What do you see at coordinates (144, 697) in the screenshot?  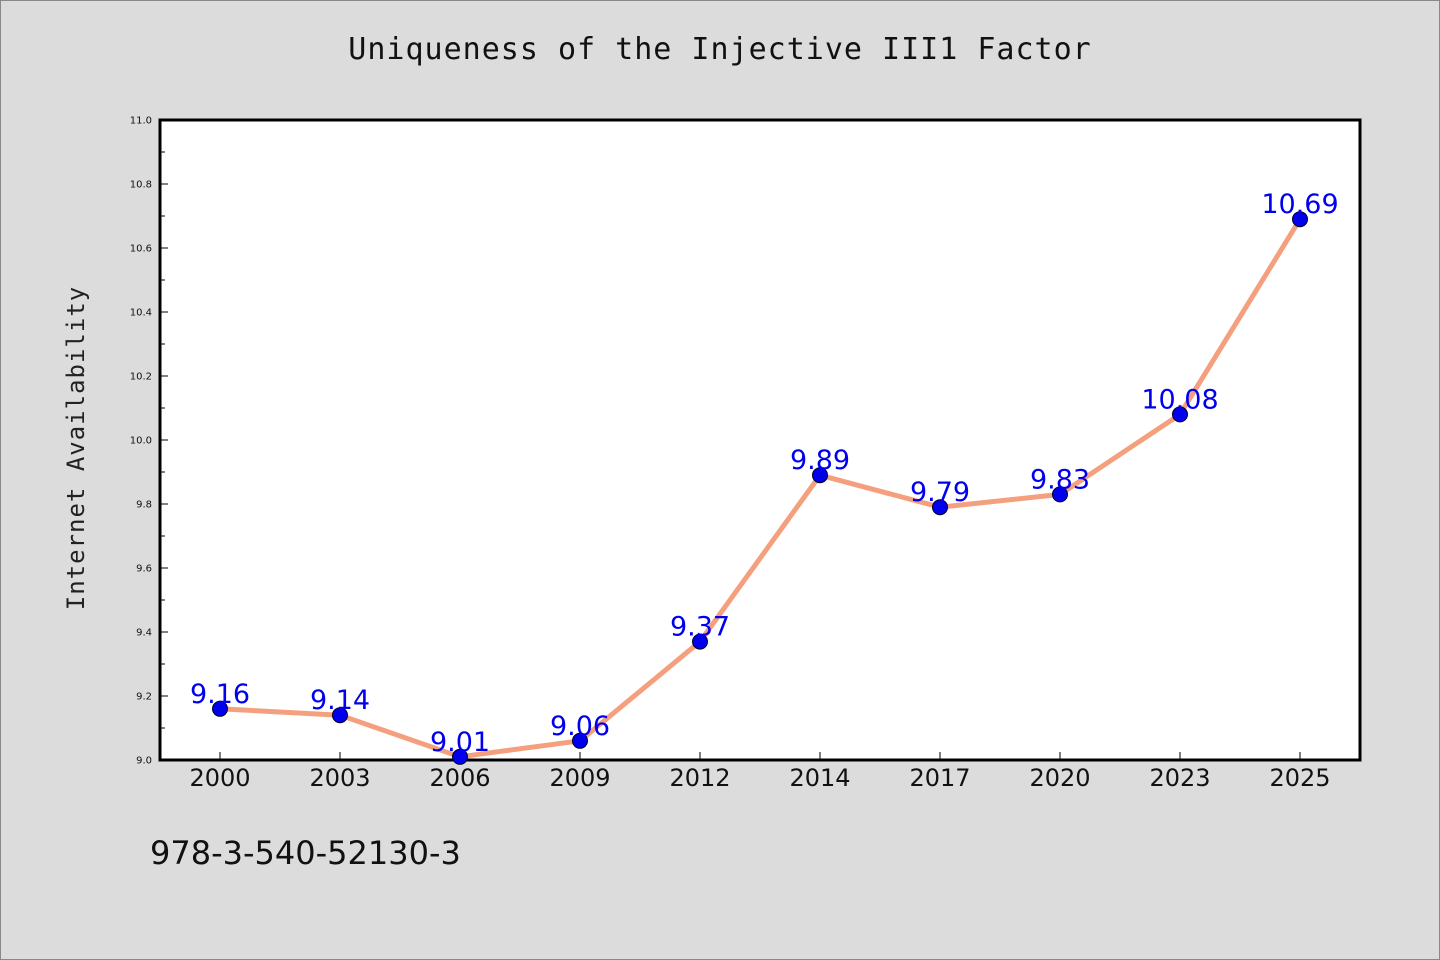 I see `y-tick-label: 9.2` at bounding box center [144, 697].